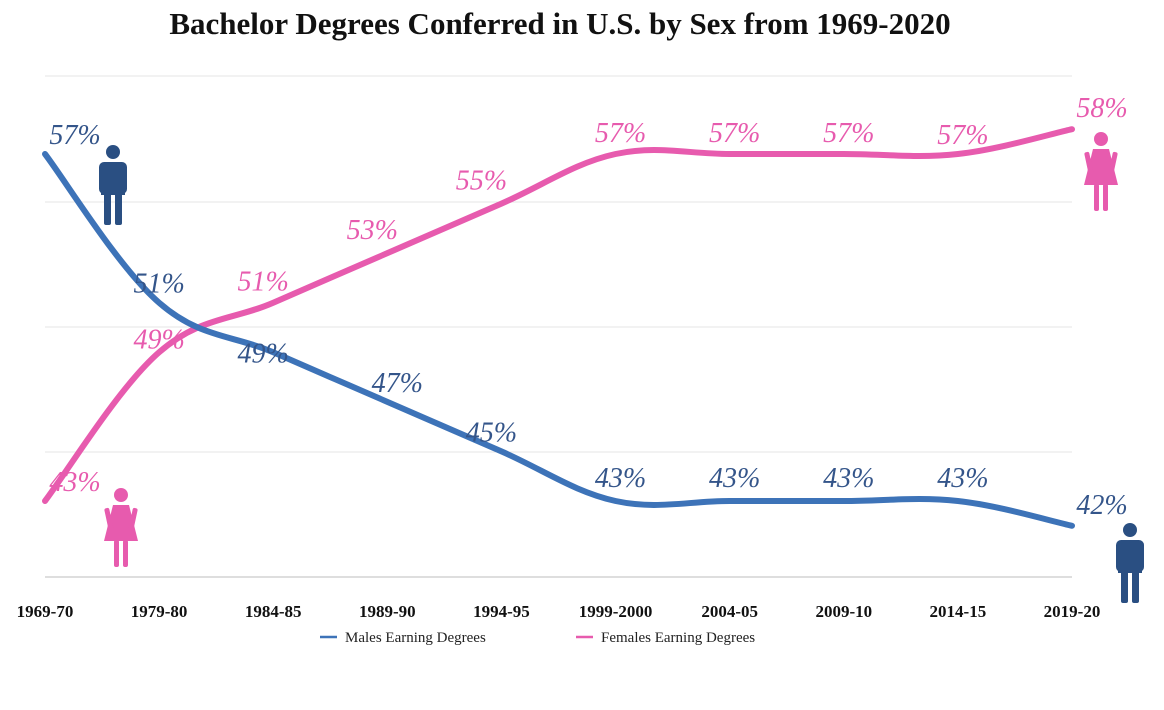 The width and height of the screenshot is (1164, 710). I want to click on data-label-males: 47%, so click(397, 383).